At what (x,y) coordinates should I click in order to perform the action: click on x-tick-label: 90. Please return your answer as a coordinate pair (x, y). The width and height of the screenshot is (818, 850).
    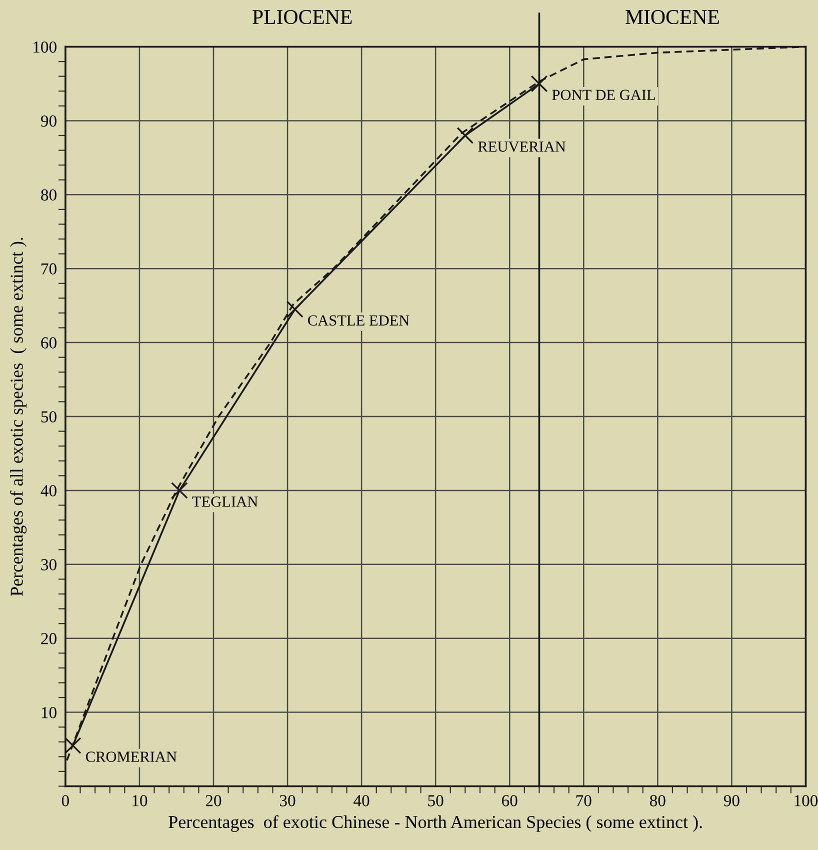
    Looking at the image, I should click on (732, 800).